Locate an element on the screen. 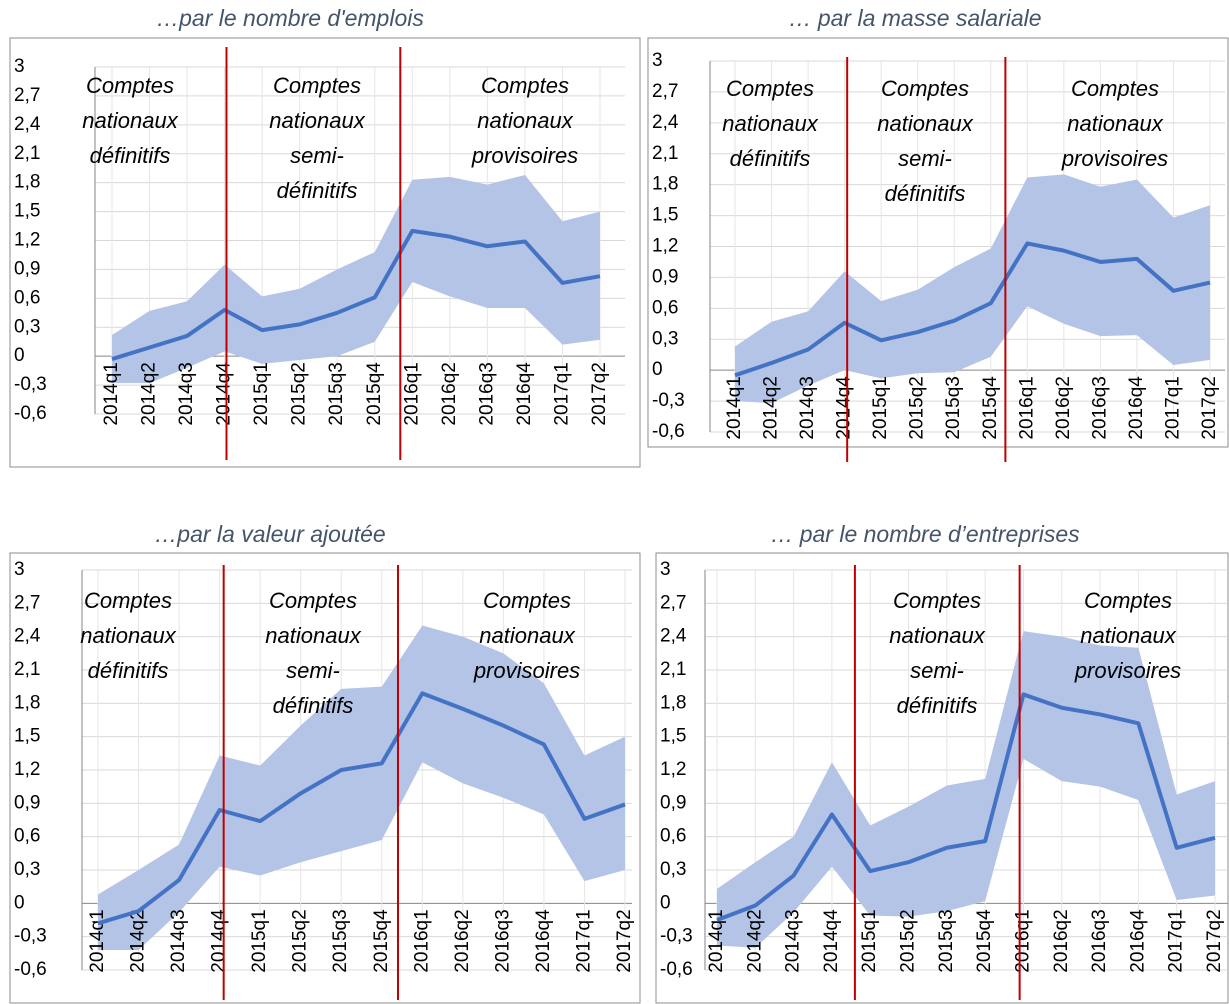  chart-title: … par le nombre d’entreprises is located at coordinates (925, 534).